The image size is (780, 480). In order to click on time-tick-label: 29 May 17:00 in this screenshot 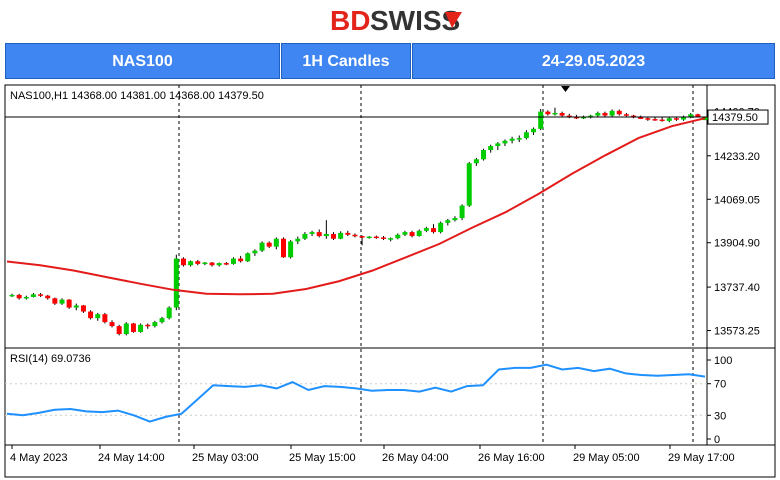, I will do `click(701, 458)`.